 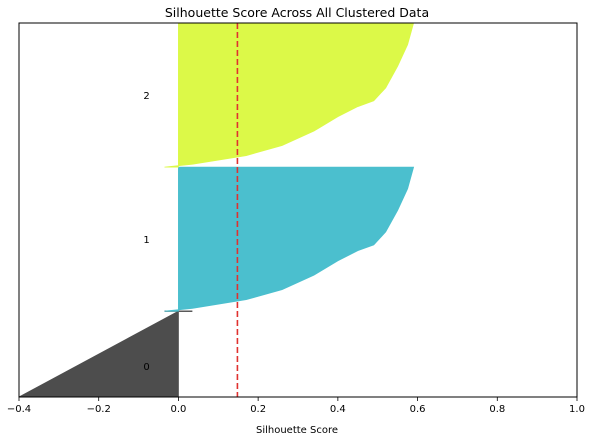 What do you see at coordinates (178, 409) in the screenshot?
I see `x-tick-label: 0.0` at bounding box center [178, 409].